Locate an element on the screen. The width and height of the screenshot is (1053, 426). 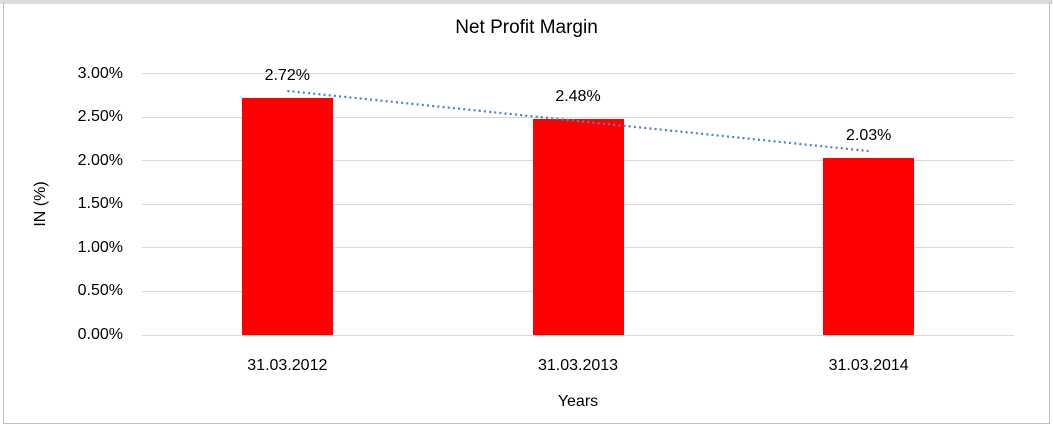
y-axis-tick-label: 0.50% is located at coordinates (100, 291).